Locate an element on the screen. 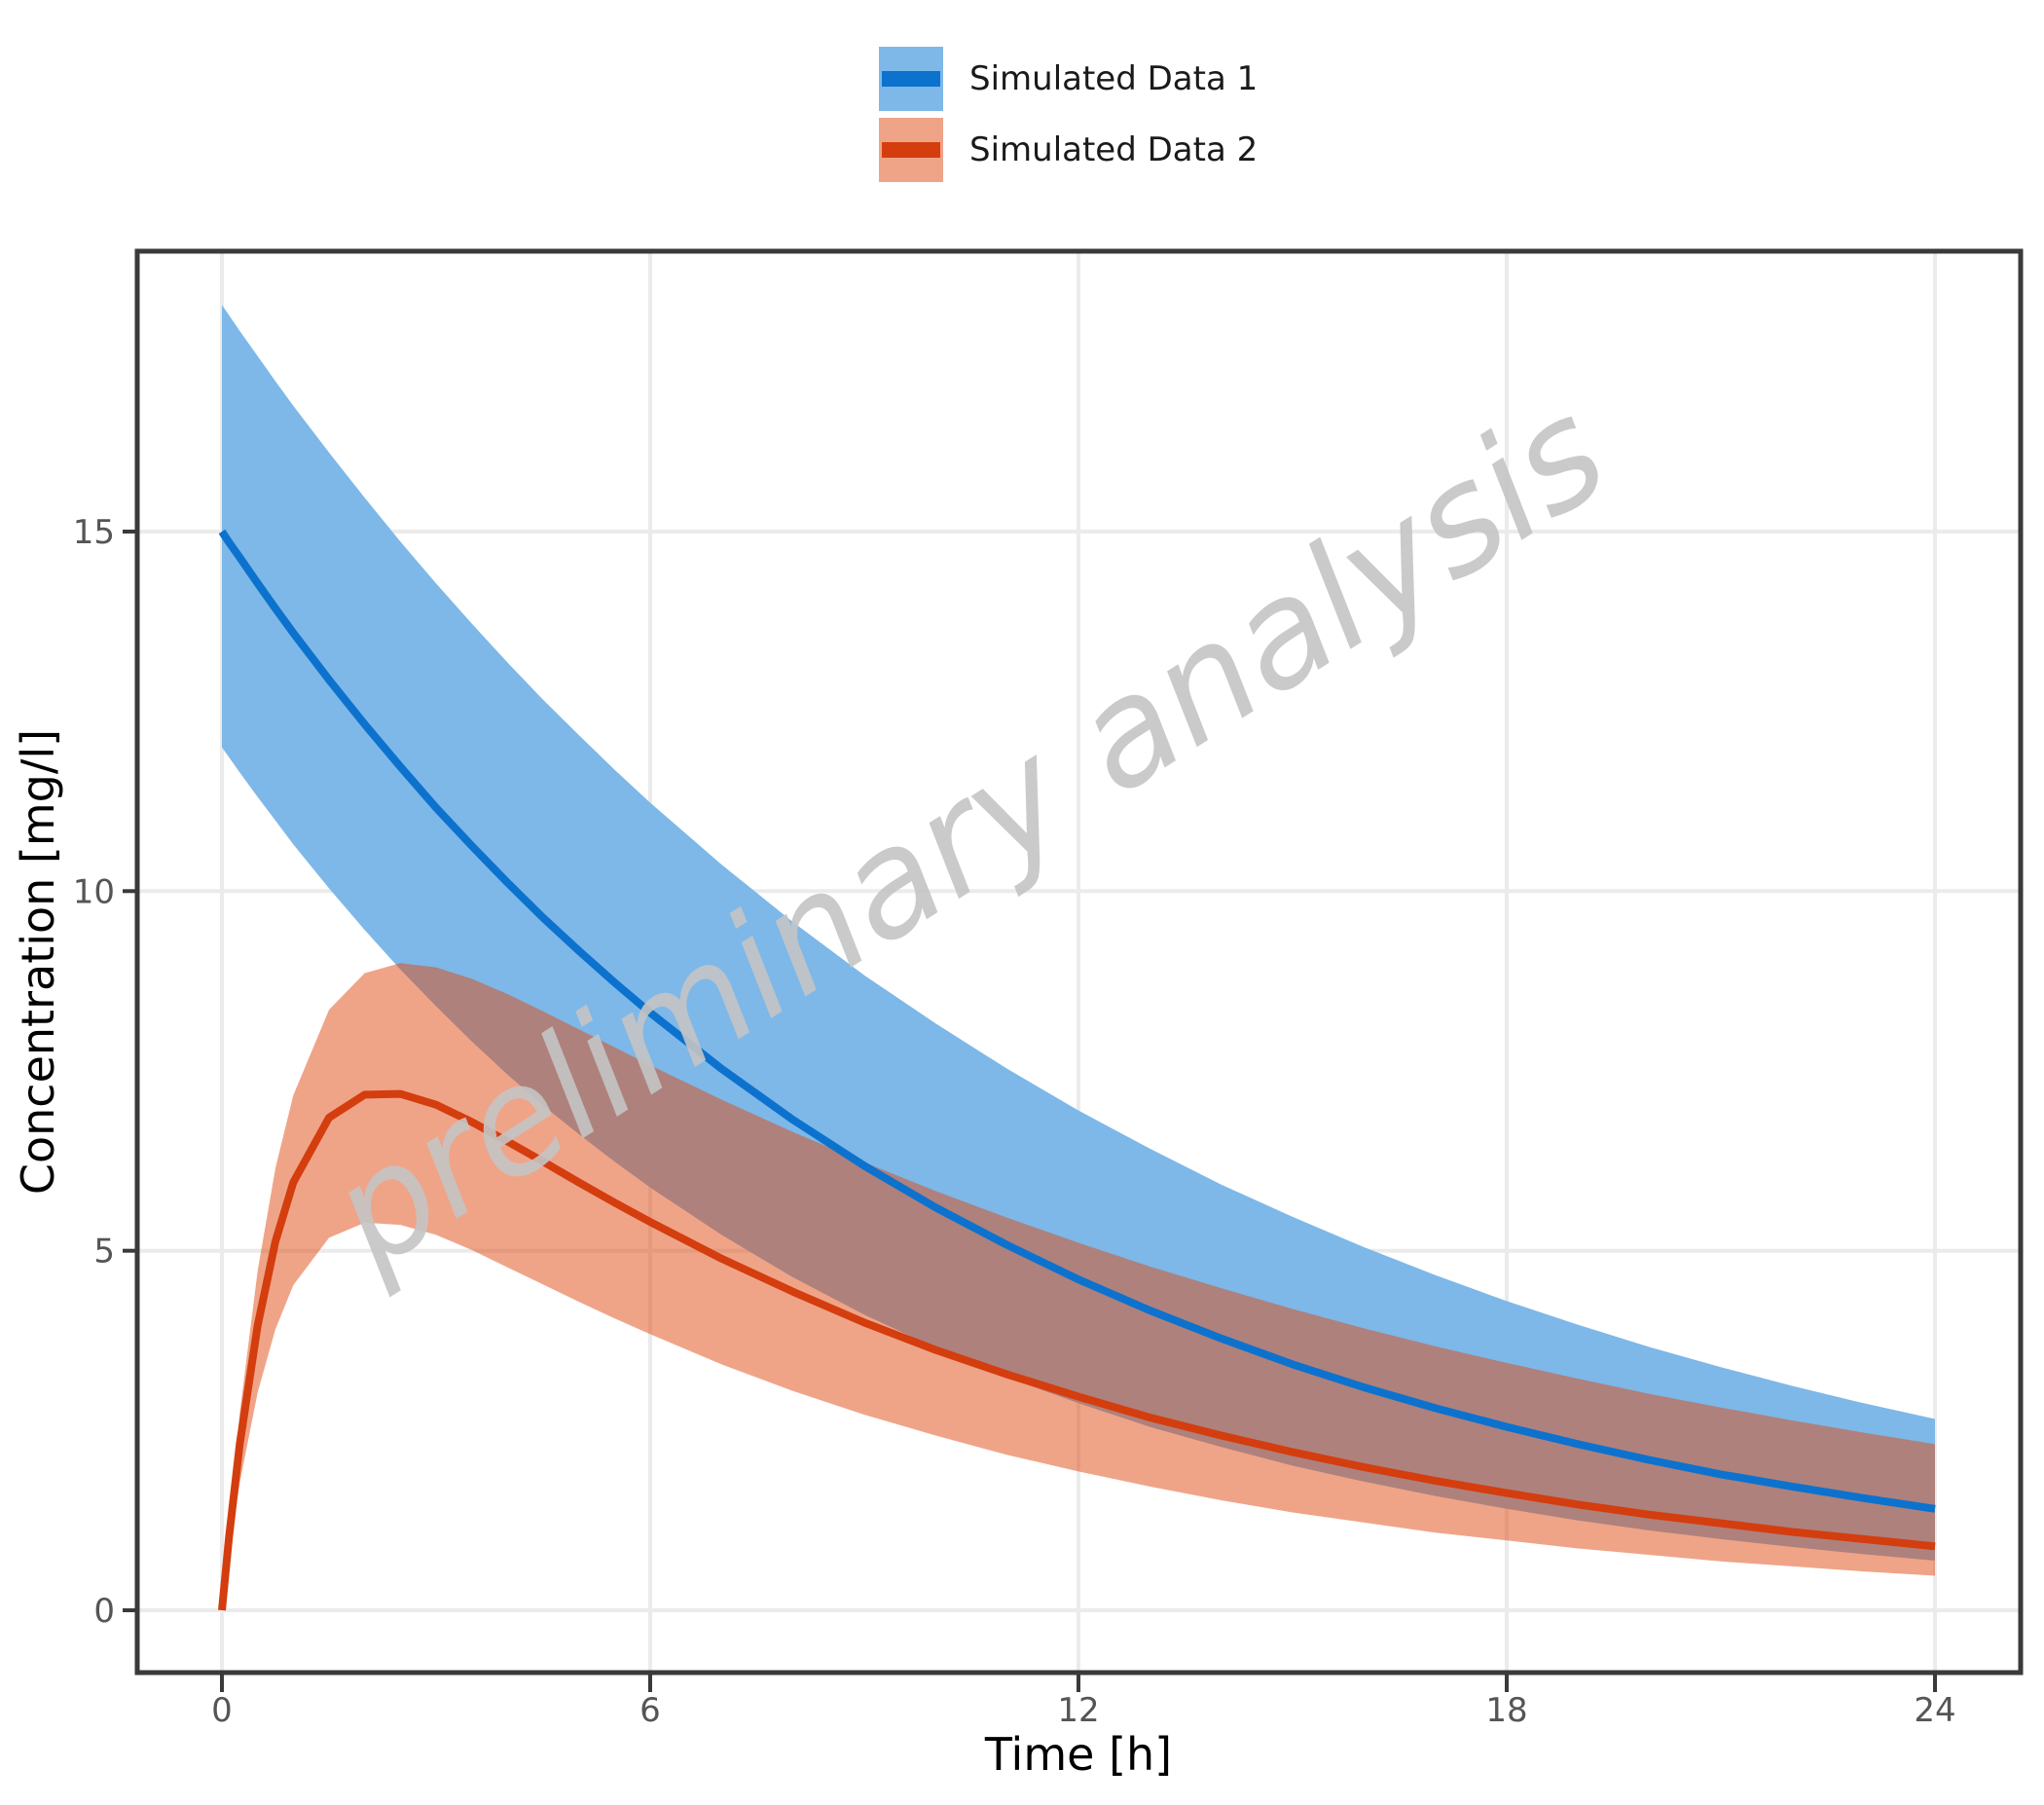 This screenshot has width=2044, height=1805. x-tick-label-6: 6 is located at coordinates (650, 1710).